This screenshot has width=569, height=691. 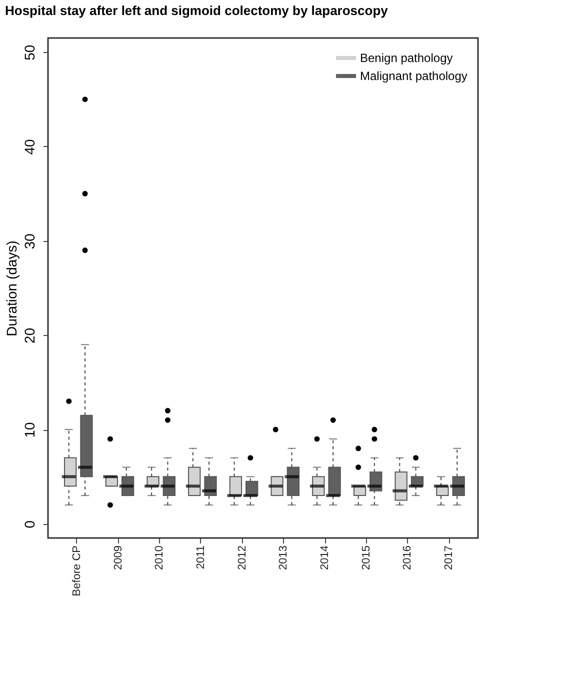 I want to click on x-tick-label: 2011, so click(x=200, y=558).